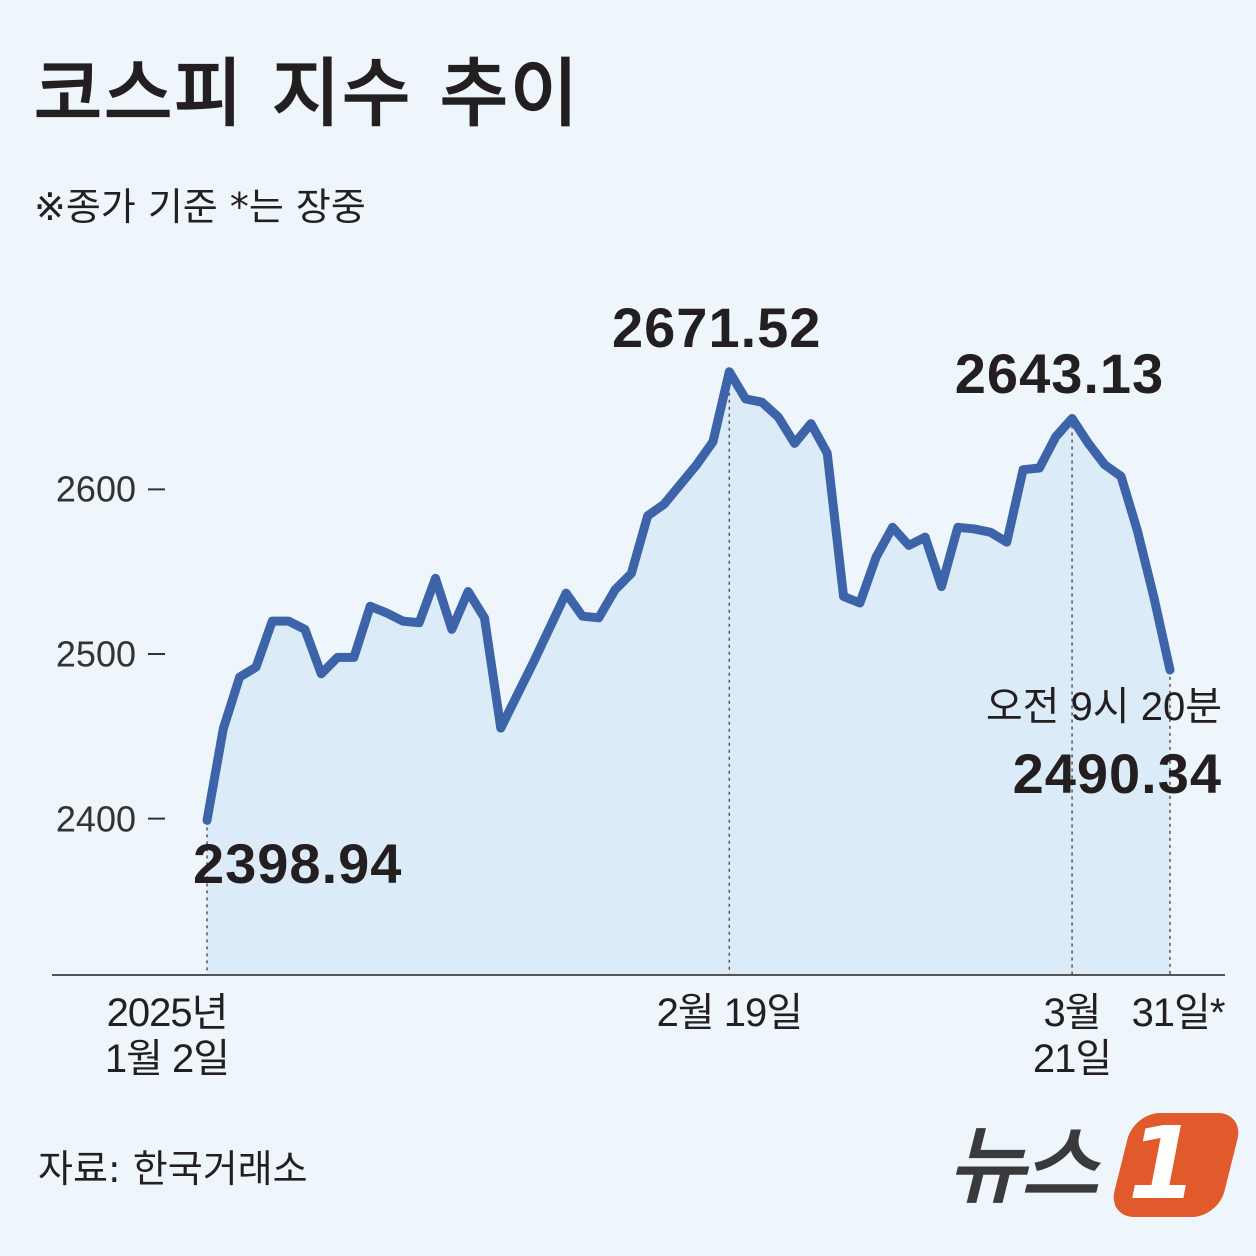  Describe the element at coordinates (1023, 1166) in the screenshot. I see `logo-text: 뉴스` at that location.